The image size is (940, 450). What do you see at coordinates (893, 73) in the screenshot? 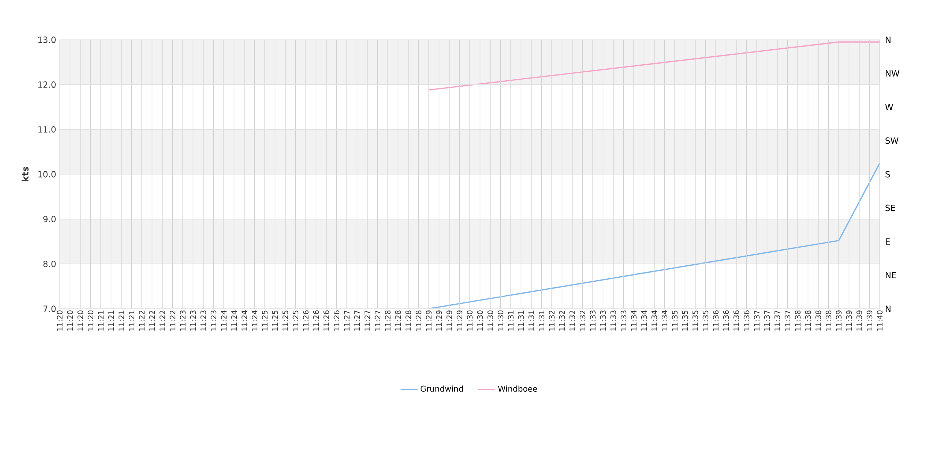
I see `text: NW` at bounding box center [893, 73].